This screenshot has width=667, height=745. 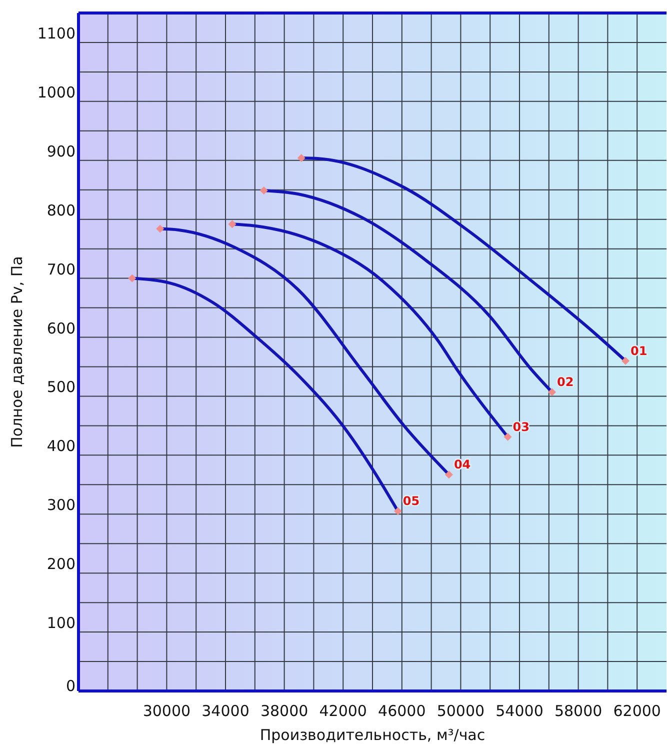 What do you see at coordinates (460, 711) in the screenshot?
I see `x-tick-label: 50000` at bounding box center [460, 711].